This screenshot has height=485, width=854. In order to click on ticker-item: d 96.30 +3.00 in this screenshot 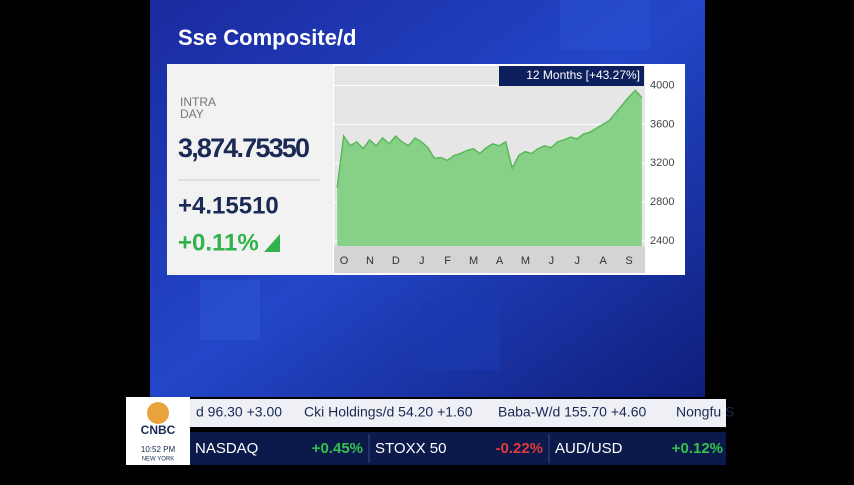, I will do `click(239, 412)`.